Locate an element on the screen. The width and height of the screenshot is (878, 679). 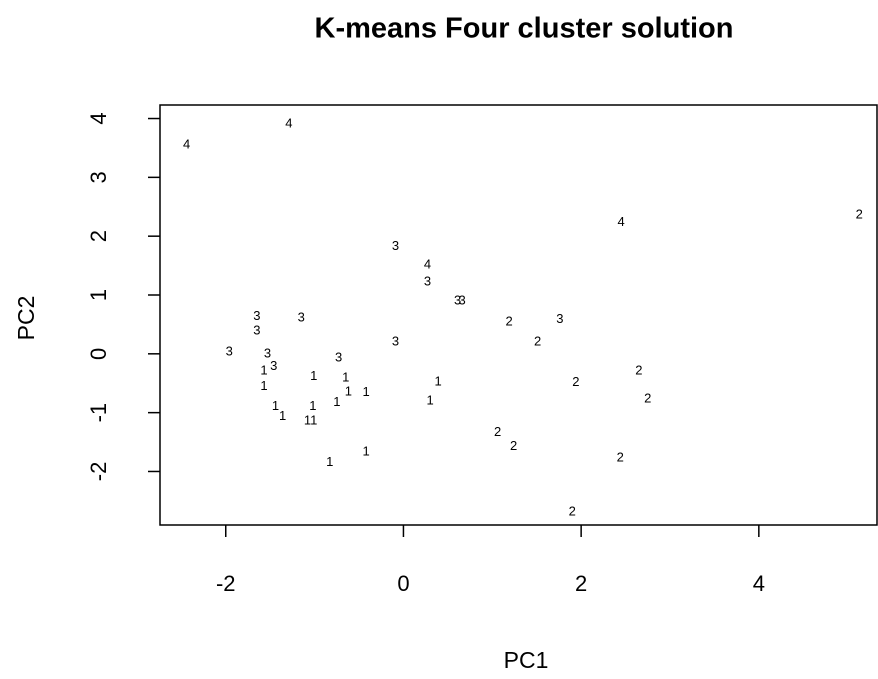
y-tick-label: 4 is located at coordinates (98, 118).